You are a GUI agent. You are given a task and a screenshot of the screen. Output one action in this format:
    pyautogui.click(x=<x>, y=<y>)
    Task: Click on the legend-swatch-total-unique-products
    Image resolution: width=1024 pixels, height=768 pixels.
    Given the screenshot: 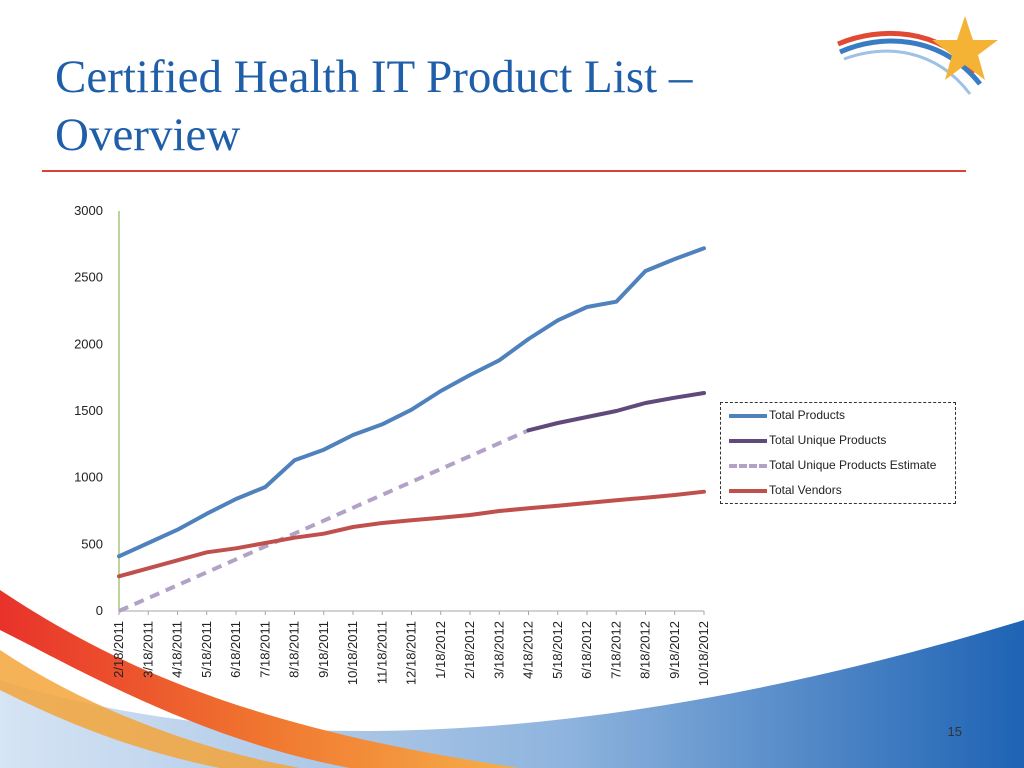 What is the action you would take?
    pyautogui.click(x=748, y=441)
    